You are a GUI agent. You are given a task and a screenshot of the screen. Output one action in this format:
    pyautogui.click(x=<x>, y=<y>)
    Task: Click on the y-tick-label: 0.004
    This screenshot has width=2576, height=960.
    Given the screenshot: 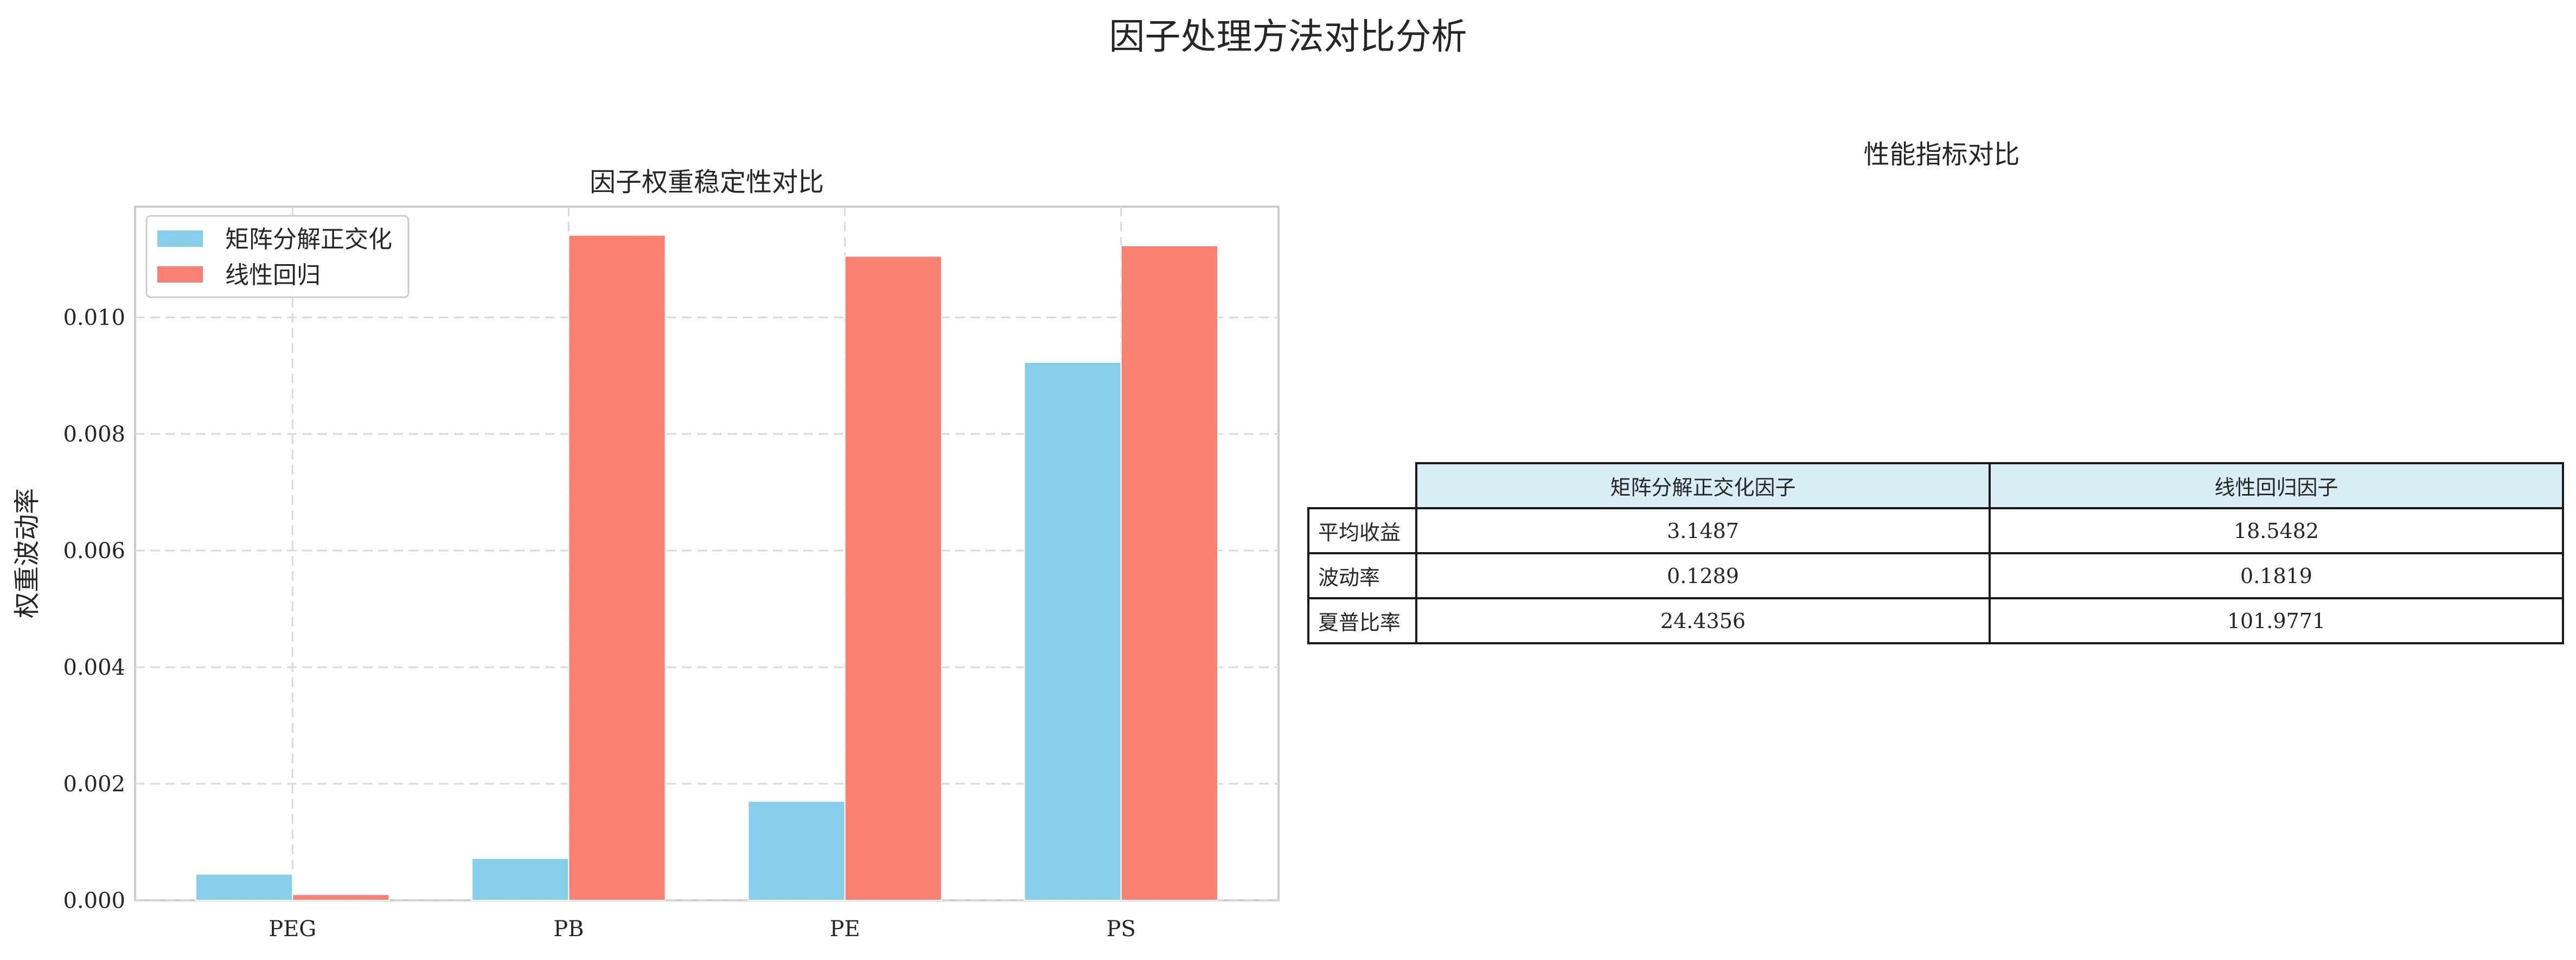 What is the action you would take?
    pyautogui.click(x=94, y=667)
    